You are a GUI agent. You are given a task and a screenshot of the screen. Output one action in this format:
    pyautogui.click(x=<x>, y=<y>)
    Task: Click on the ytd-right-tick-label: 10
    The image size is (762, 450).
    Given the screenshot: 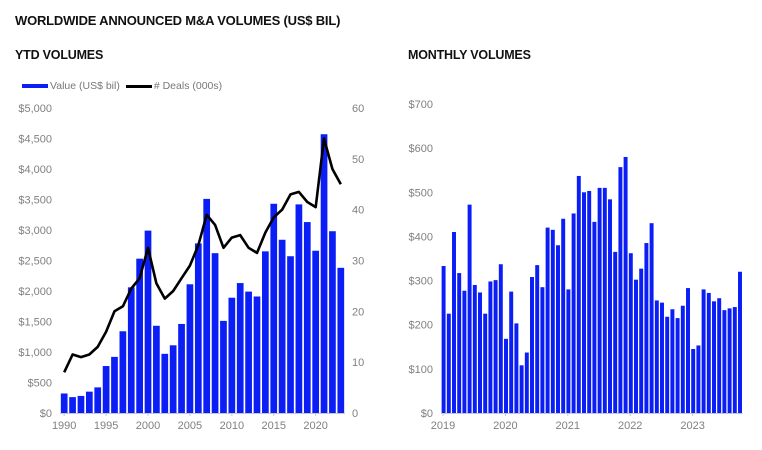 What is the action you would take?
    pyautogui.click(x=358, y=363)
    